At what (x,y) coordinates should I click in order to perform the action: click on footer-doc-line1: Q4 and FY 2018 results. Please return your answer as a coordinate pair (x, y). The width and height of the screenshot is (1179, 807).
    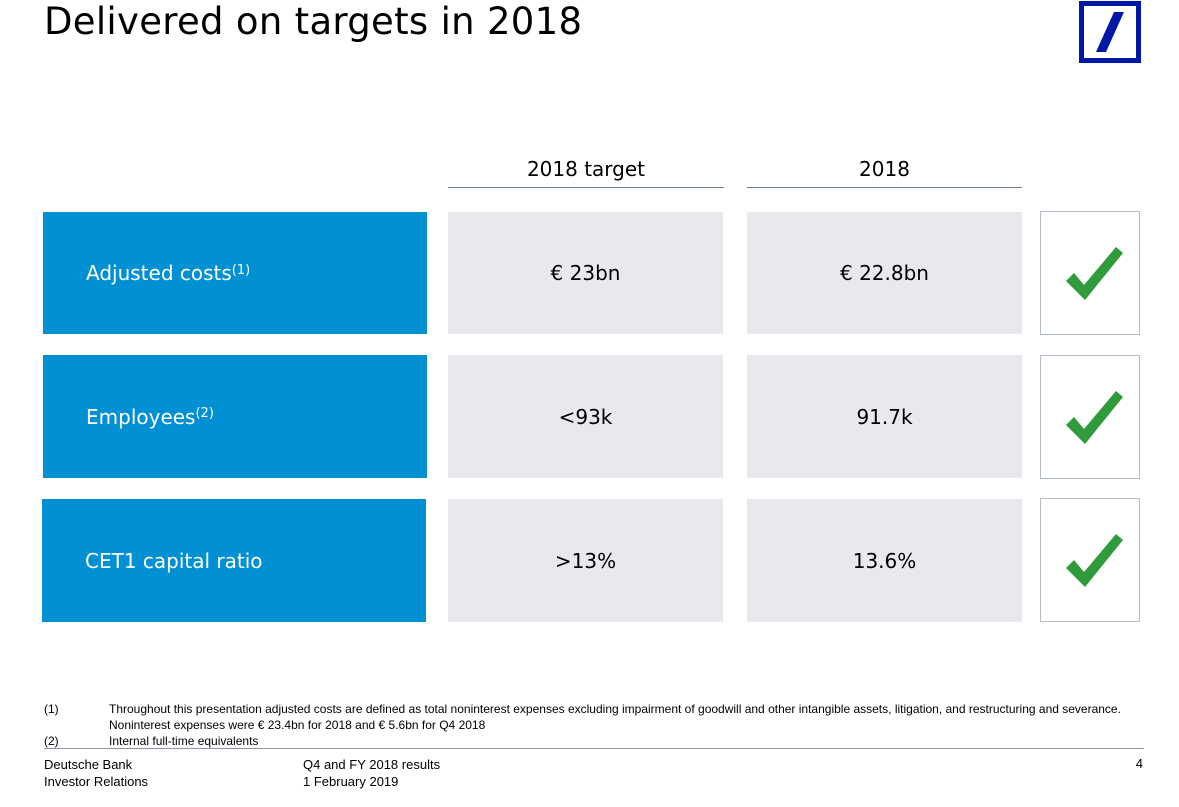
    Looking at the image, I should click on (372, 764).